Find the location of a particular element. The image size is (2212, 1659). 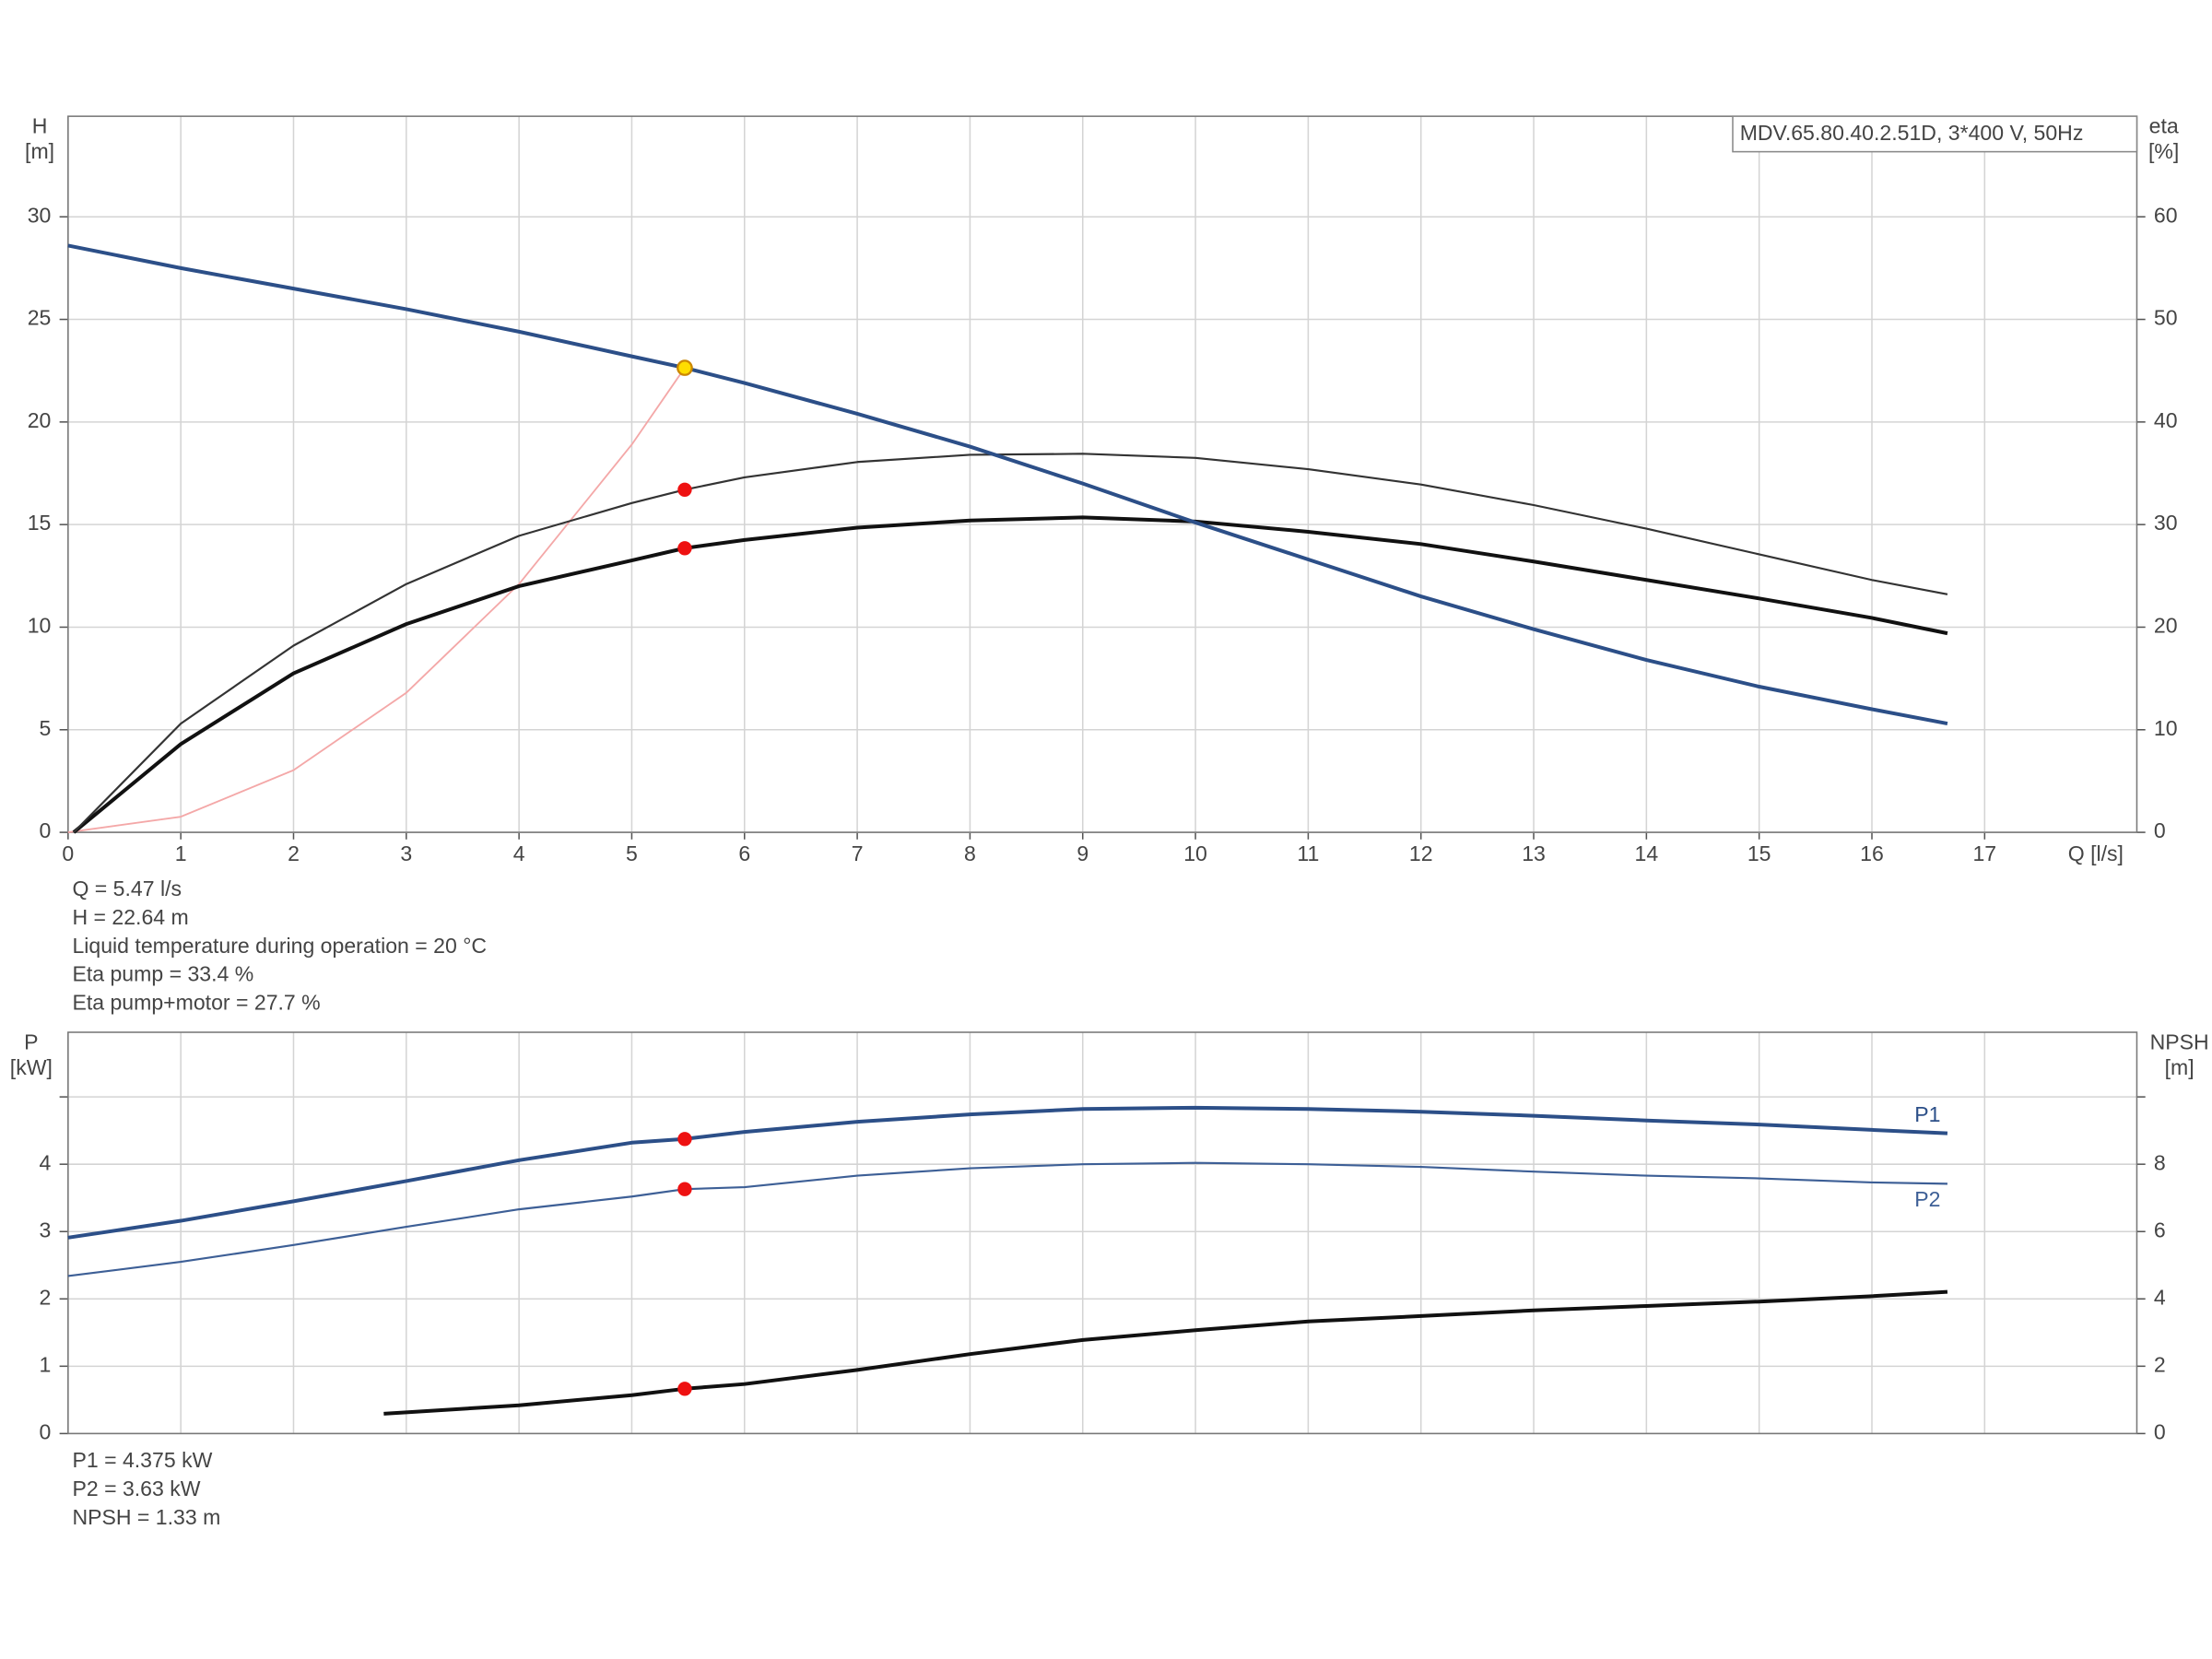

x-tick-label: 3 is located at coordinates (406, 853).